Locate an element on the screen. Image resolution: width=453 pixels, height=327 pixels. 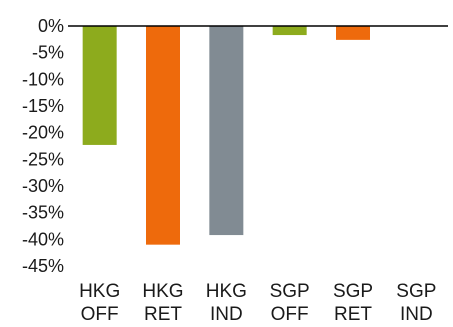
y-tick-label: -40% is located at coordinates (43, 239).